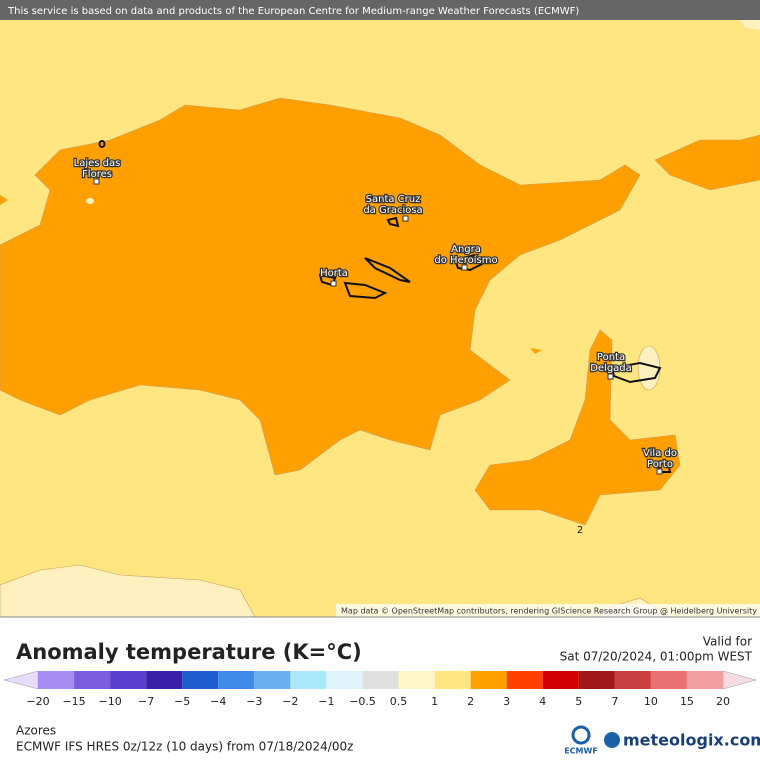  I want to click on colorbar-high, so click(739, 680).